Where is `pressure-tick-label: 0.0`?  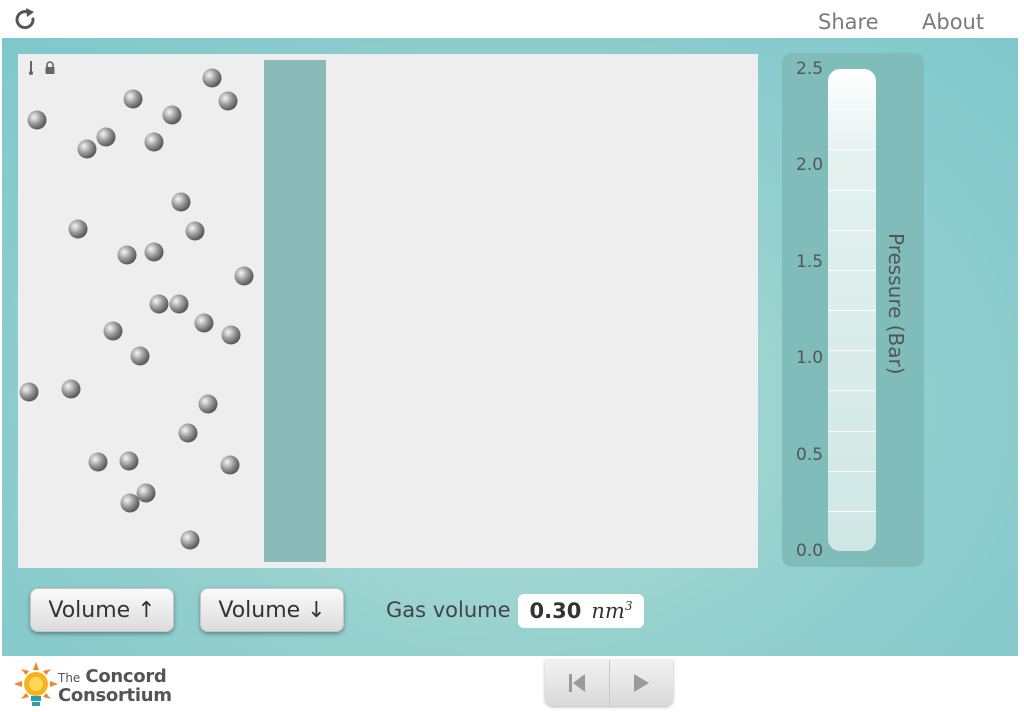
pressure-tick-label: 0.0 is located at coordinates (810, 551).